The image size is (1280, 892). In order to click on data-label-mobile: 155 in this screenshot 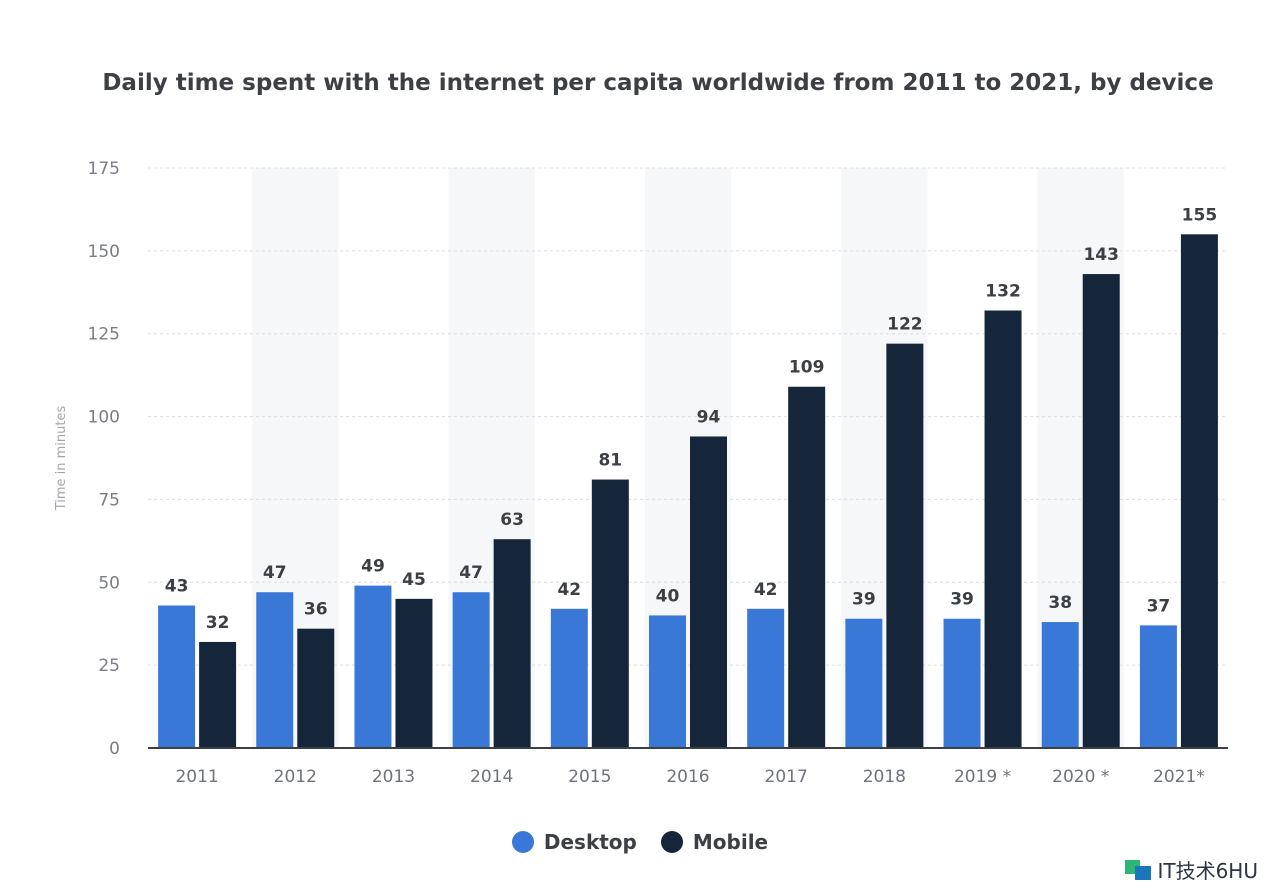, I will do `click(1200, 215)`.